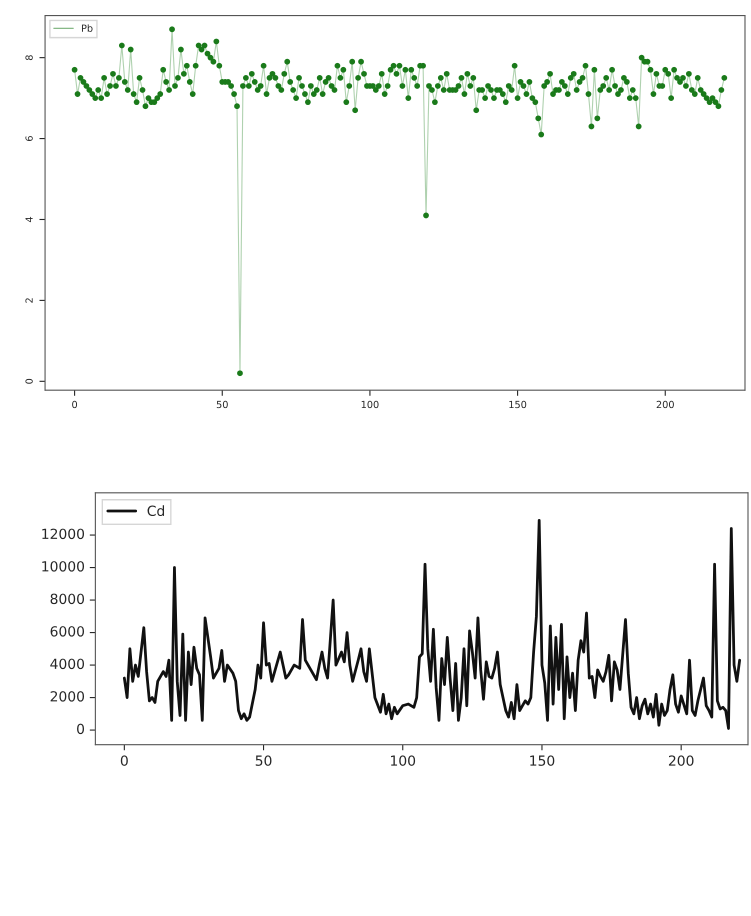 The width and height of the screenshot is (751, 916). I want to click on y-tick-label: 4, so click(29, 219).